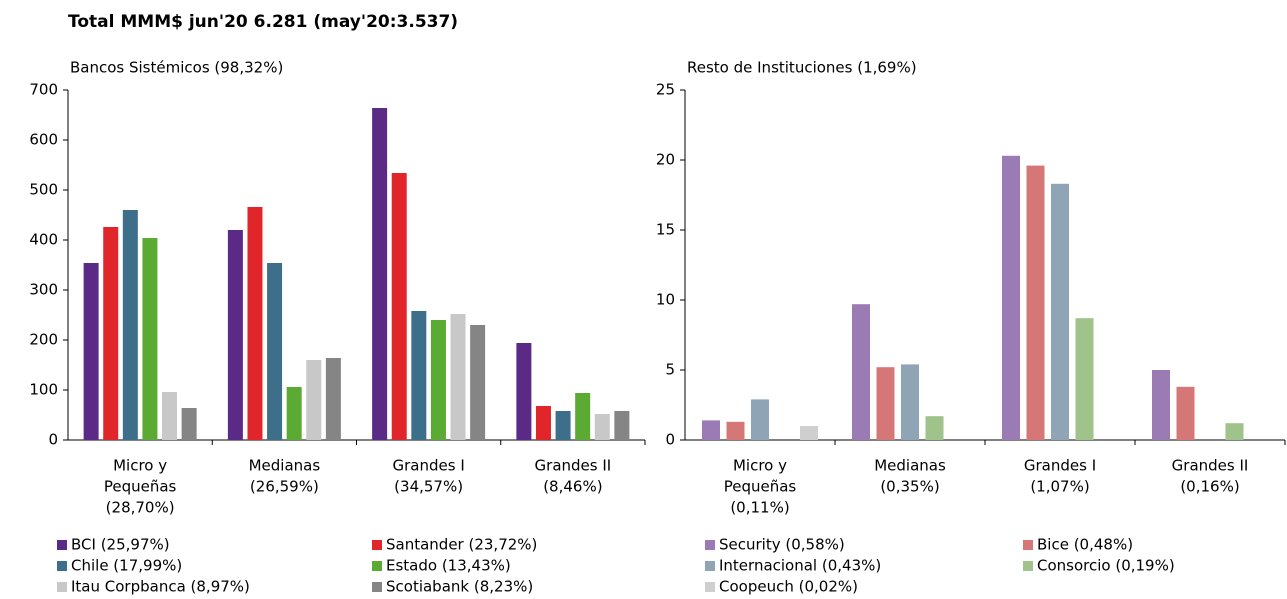 The height and width of the screenshot is (599, 1287). What do you see at coordinates (909, 487) in the screenshot?
I see `x-tick-label: (0,35%)` at bounding box center [909, 487].